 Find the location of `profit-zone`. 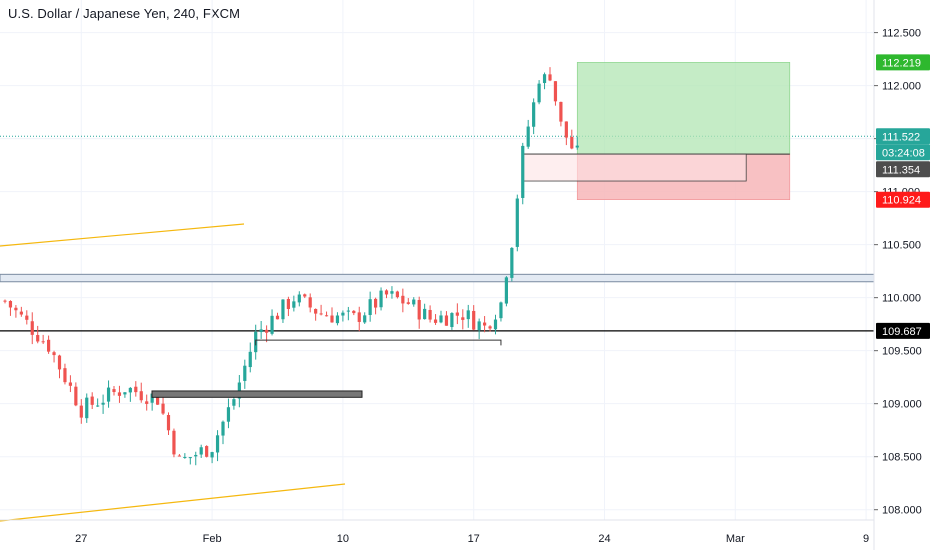

profit-zone is located at coordinates (683, 108).